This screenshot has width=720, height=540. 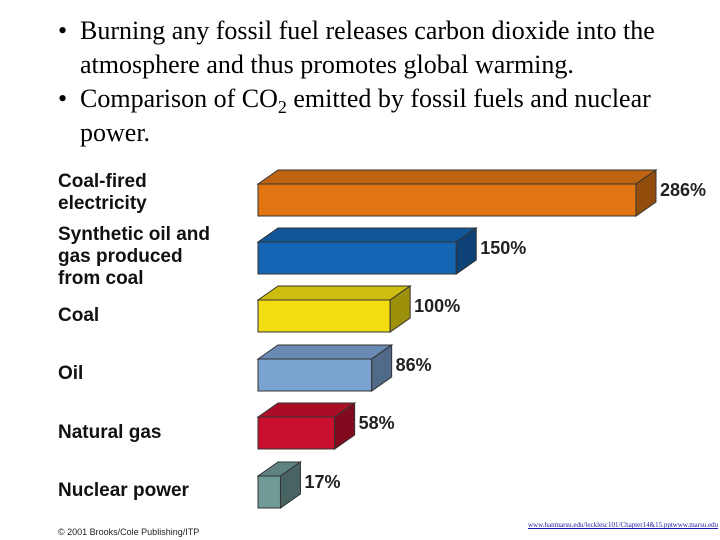 What do you see at coordinates (683, 190) in the screenshot?
I see `value-label-1: 286%` at bounding box center [683, 190].